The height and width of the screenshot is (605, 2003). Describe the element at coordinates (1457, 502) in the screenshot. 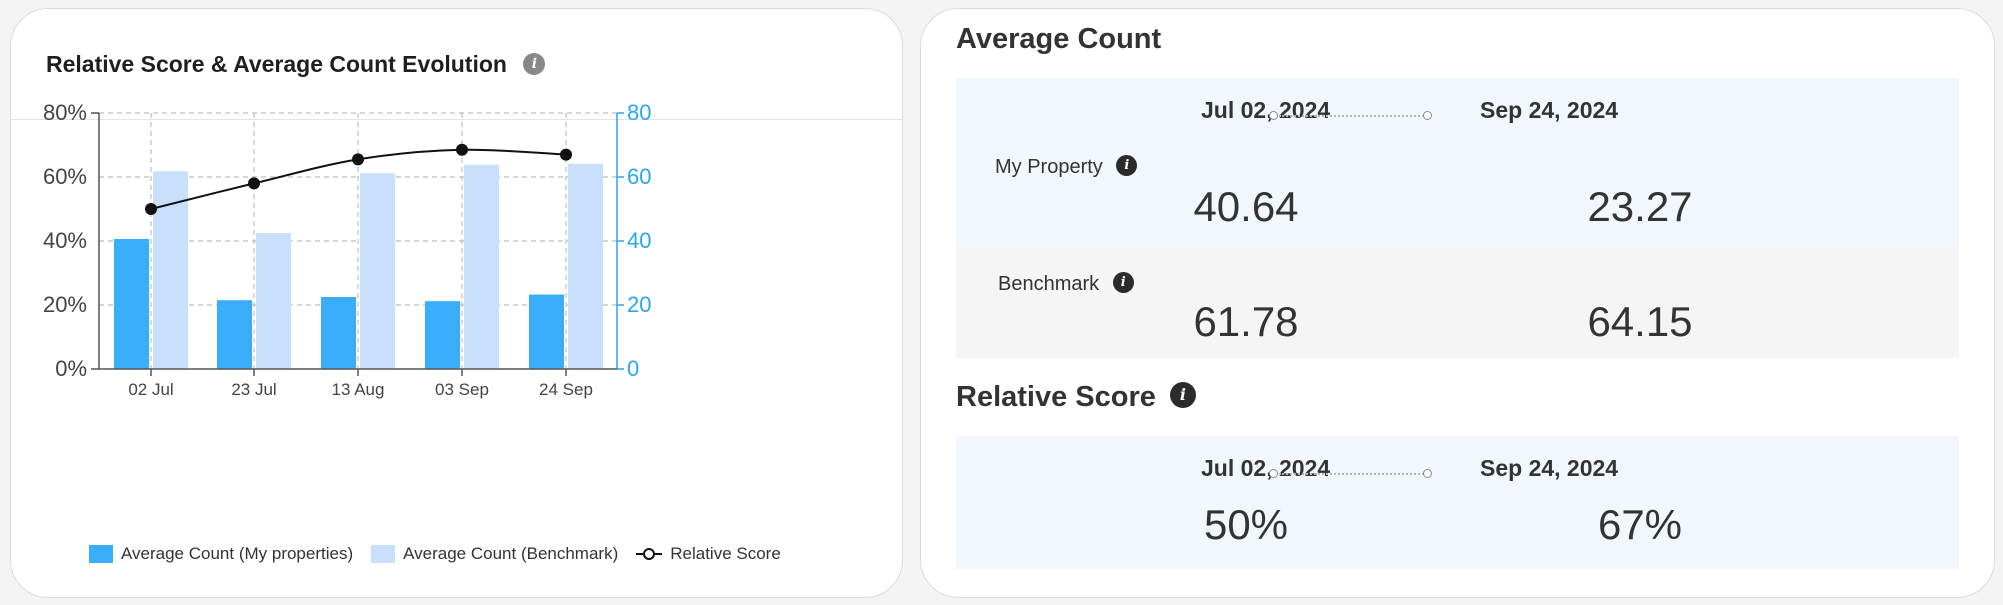

I see `relative-score-panel: Jul 02, 2024 Sep 24, 2024 50% 67%` at that location.